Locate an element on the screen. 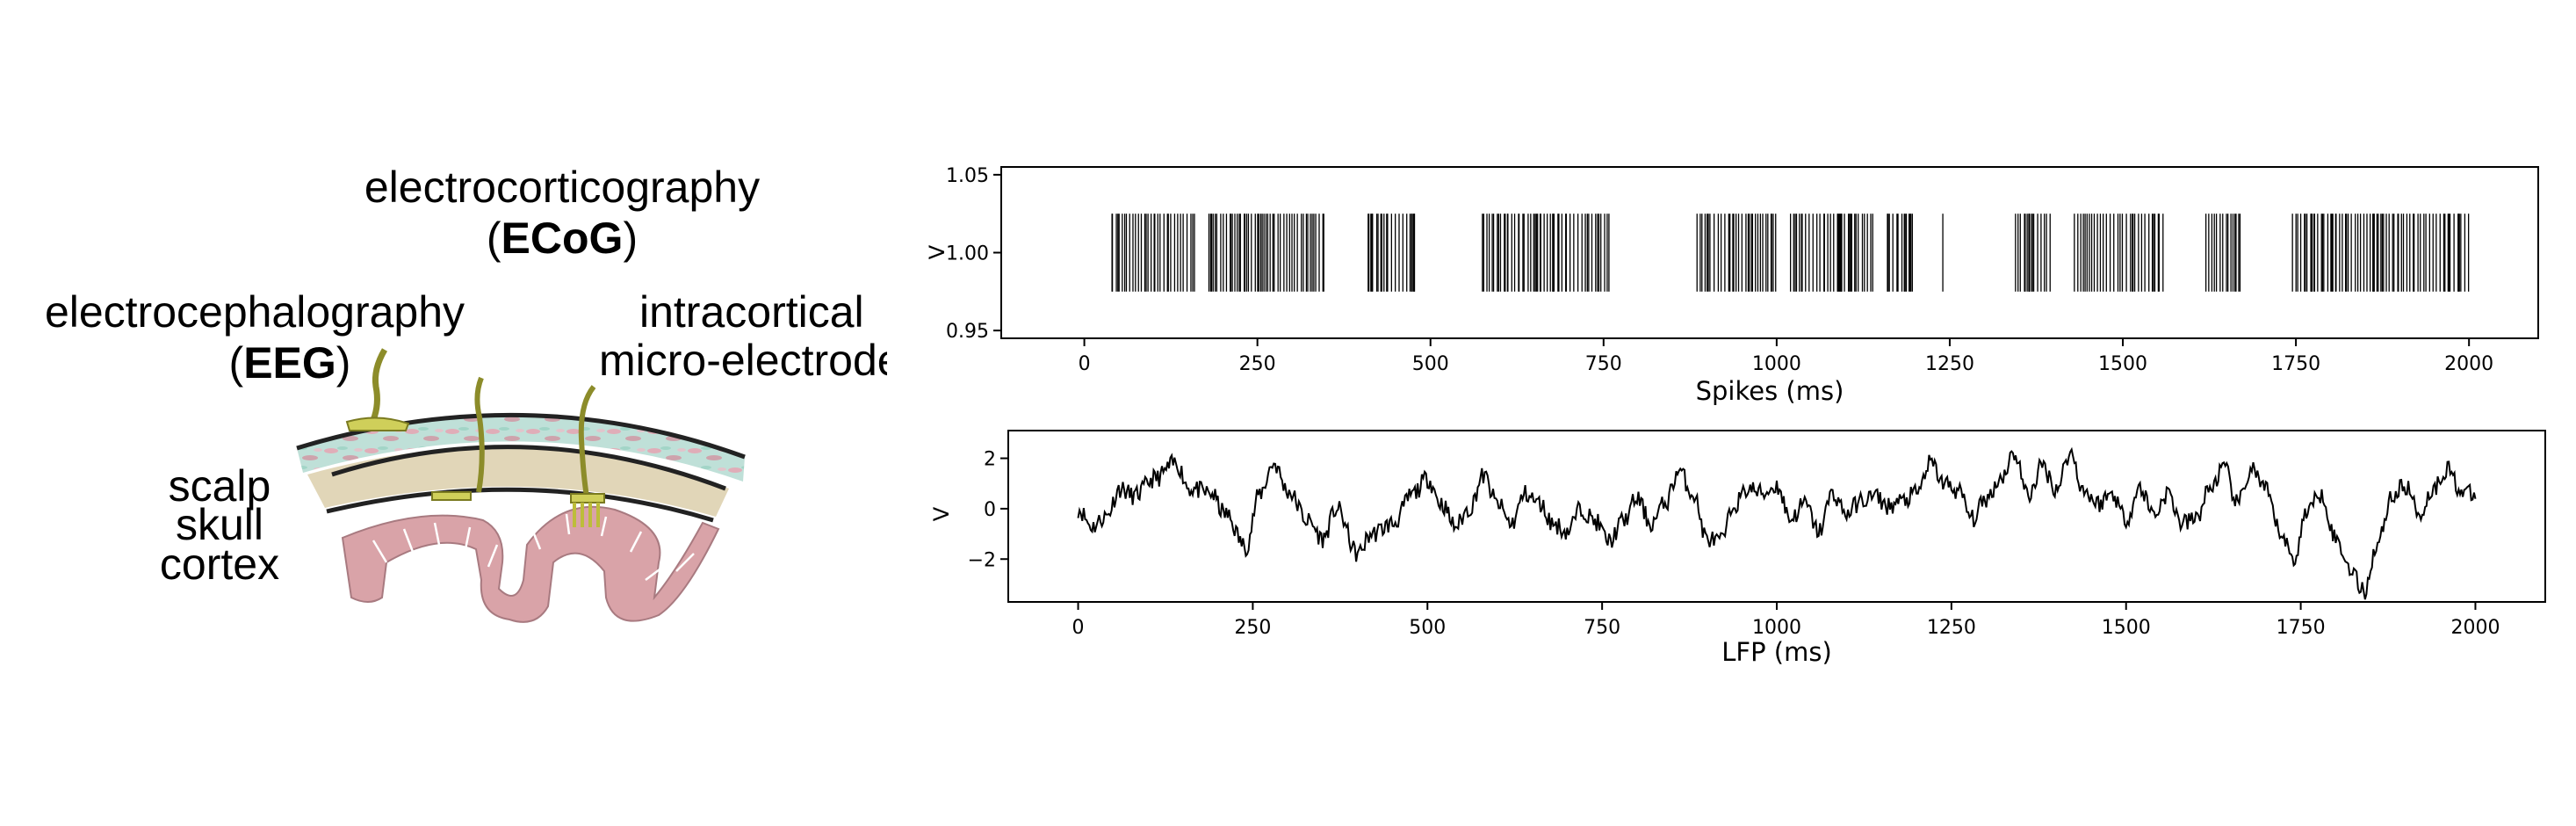 The image size is (2576, 826). ecog-abbr: ECoG is located at coordinates (562, 239).